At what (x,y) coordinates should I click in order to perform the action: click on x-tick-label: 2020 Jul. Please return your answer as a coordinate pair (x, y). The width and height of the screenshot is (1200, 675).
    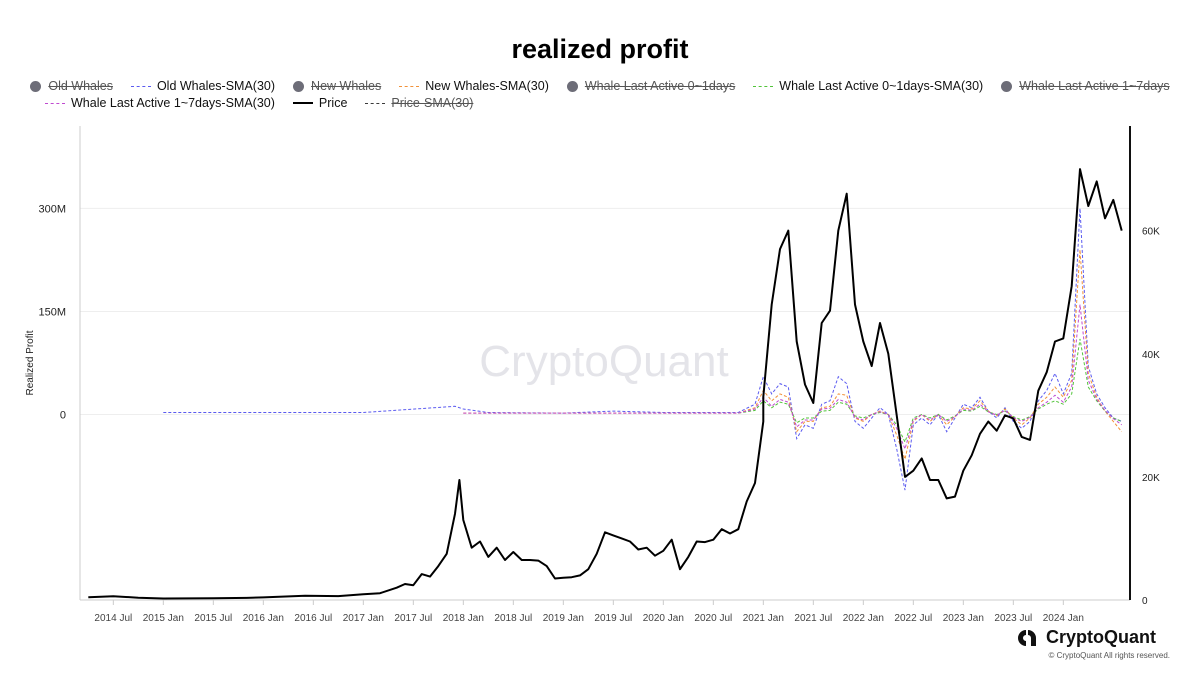
    Looking at the image, I should click on (713, 618).